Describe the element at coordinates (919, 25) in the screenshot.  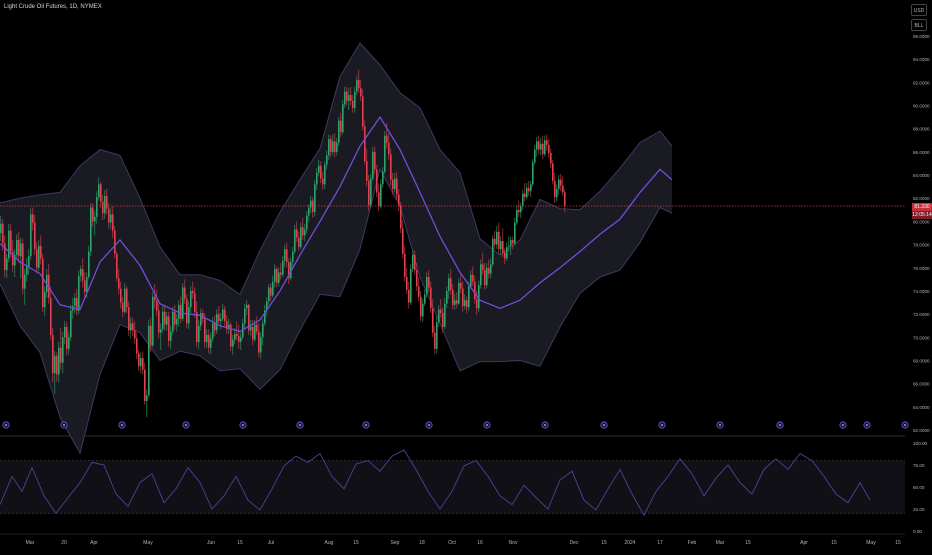
I see `unit-button: BLL` at that location.